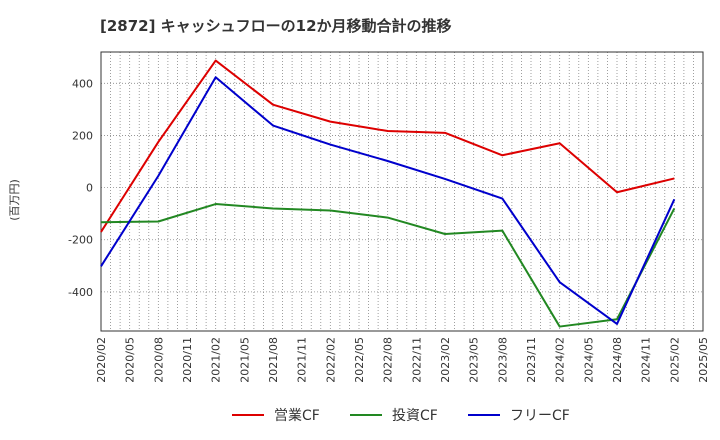  I want to click on x-tick-label: 2024/02, so click(560, 360).